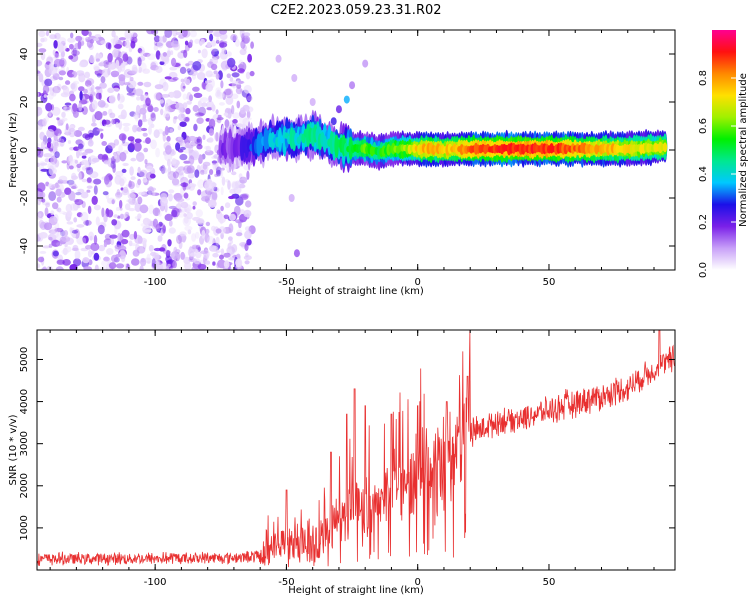 Image resolution: width=750 pixels, height=600 pixels. I want to click on figure-title: C2E2.2023.059.23.31.R02, so click(355, 10).